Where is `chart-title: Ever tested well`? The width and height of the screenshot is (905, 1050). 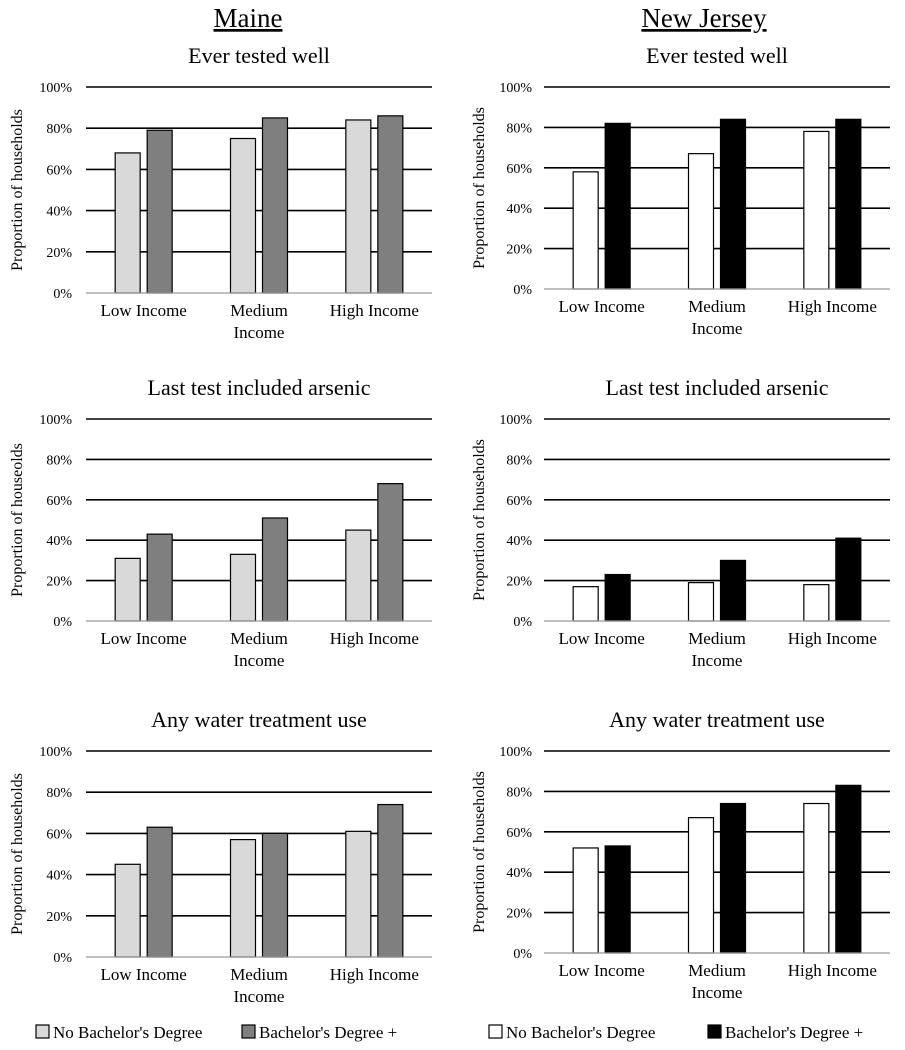 chart-title: Ever tested well is located at coordinates (259, 55).